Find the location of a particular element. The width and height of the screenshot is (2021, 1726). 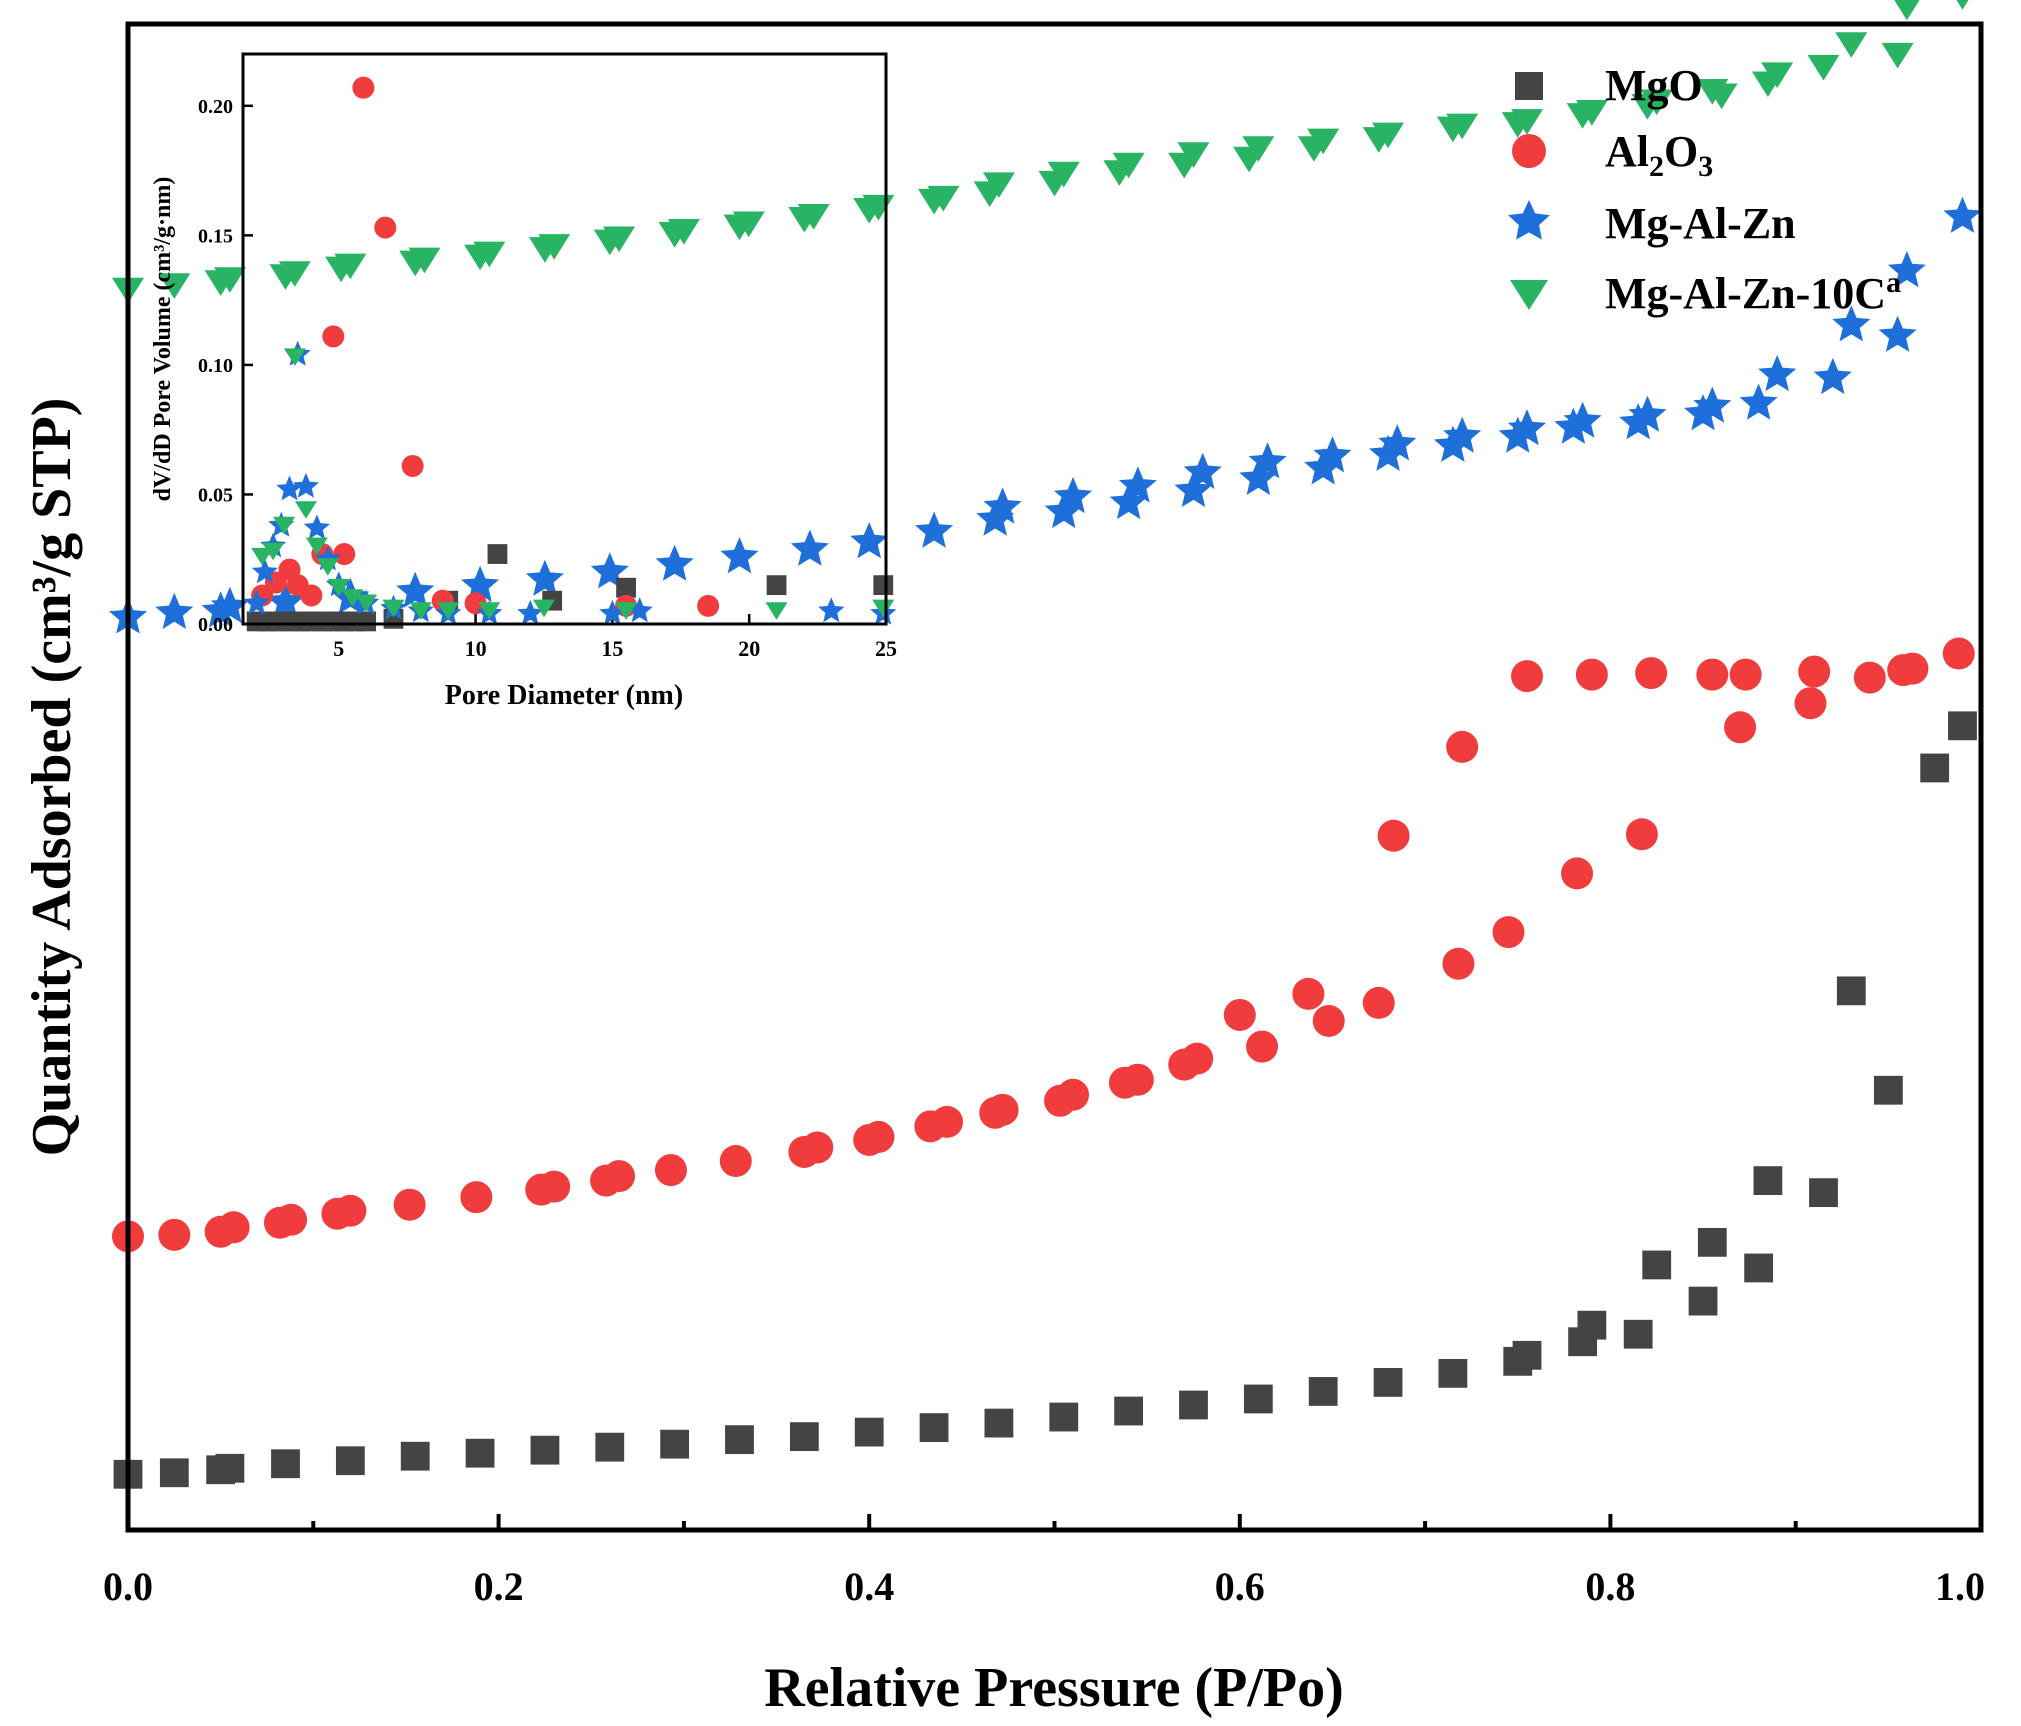

inset-x-tick-label: 25 is located at coordinates (886, 648).